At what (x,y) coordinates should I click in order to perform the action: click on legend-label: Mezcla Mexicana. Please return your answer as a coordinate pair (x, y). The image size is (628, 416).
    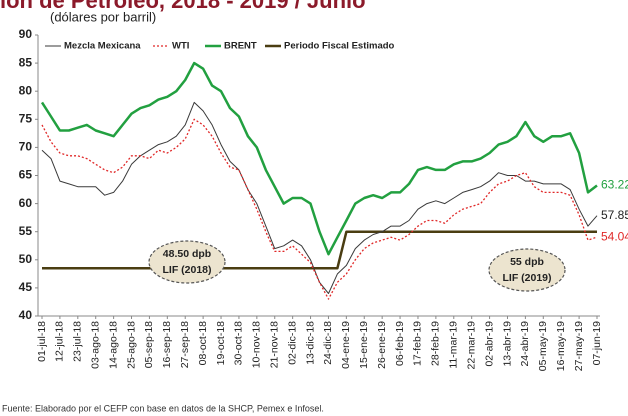
    Looking at the image, I should click on (102, 46).